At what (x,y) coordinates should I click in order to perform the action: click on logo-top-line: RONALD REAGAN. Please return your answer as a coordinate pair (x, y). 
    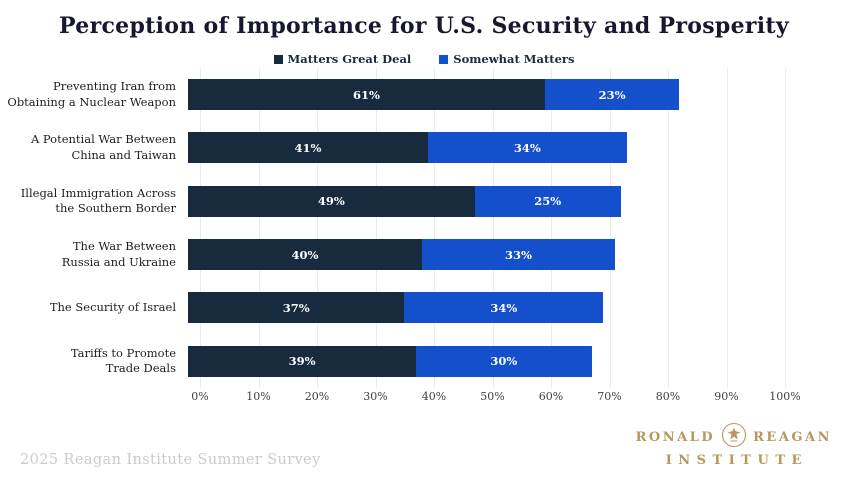
    Looking at the image, I should click on (734, 437).